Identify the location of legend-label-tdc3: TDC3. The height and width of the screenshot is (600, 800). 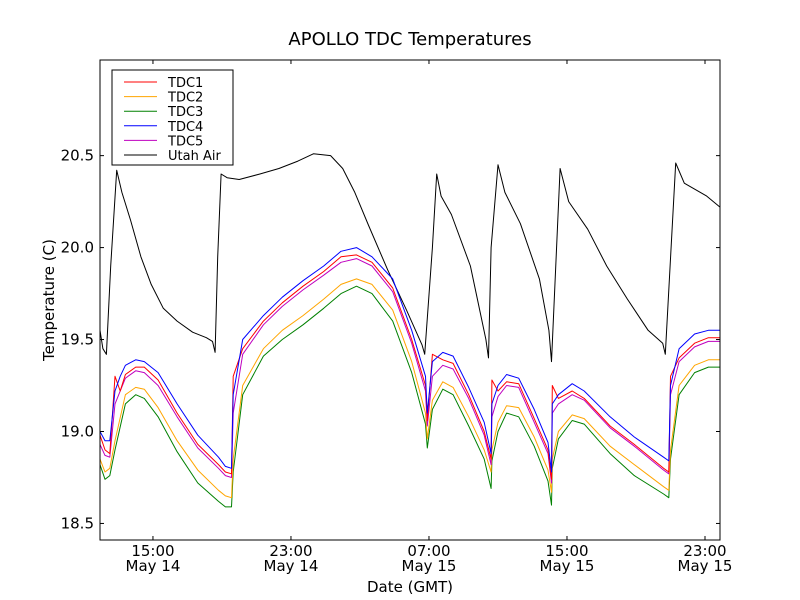
(185, 112).